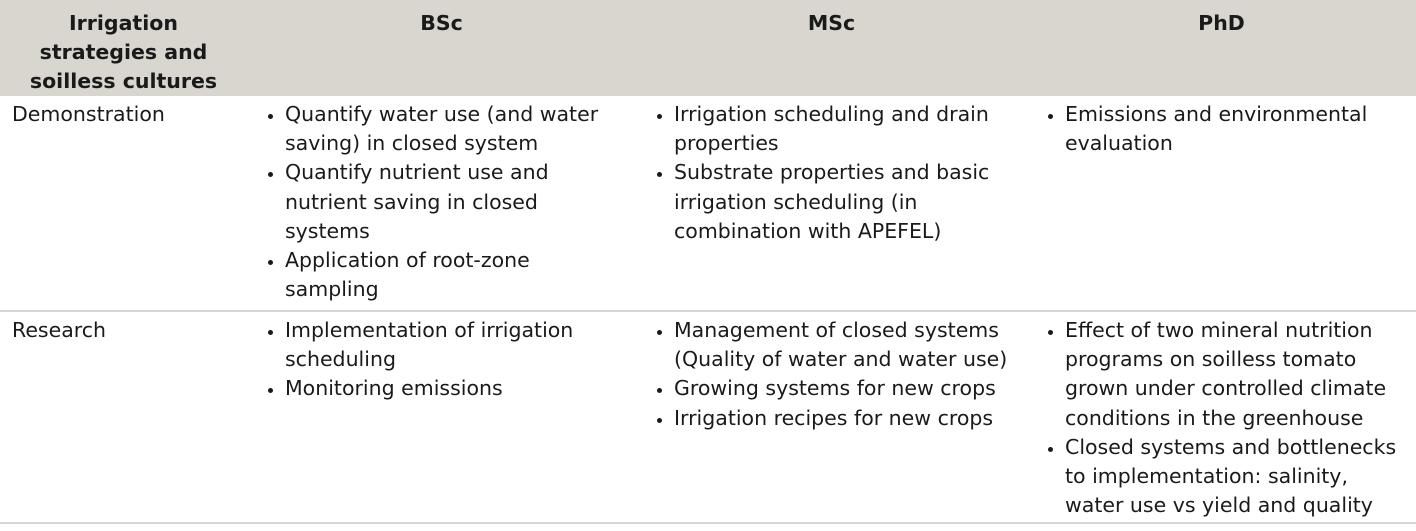  Describe the element at coordinates (831, 48) in the screenshot. I see `header-msc: MSc` at that location.